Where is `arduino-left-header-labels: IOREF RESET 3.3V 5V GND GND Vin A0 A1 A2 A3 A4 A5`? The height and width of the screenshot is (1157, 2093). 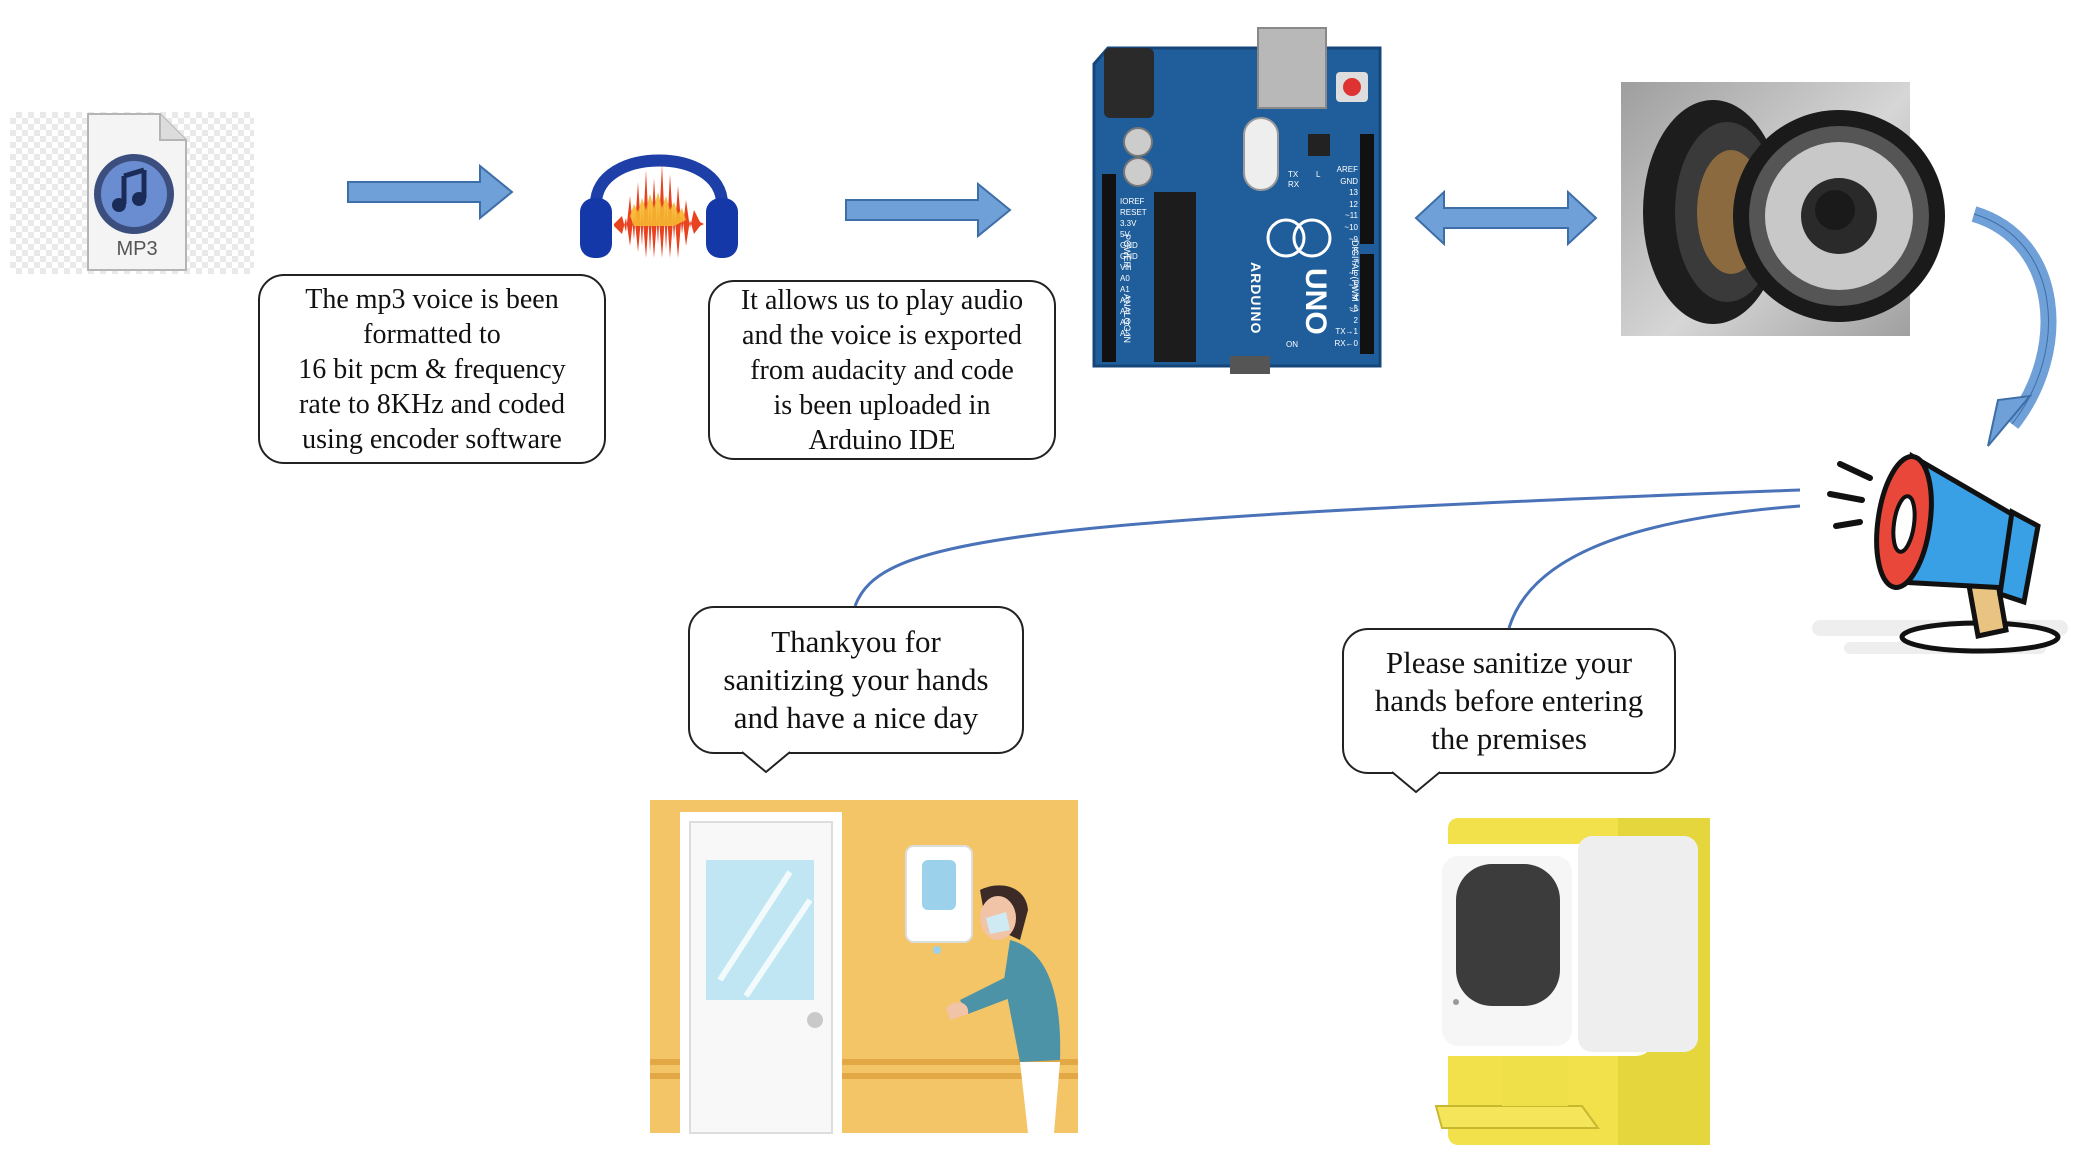 arduino-left-header-labels: IOREF RESET 3.3V 5V GND GND Vin A0 A1 A2 A3 A4 A5 is located at coordinates (1133, 267).